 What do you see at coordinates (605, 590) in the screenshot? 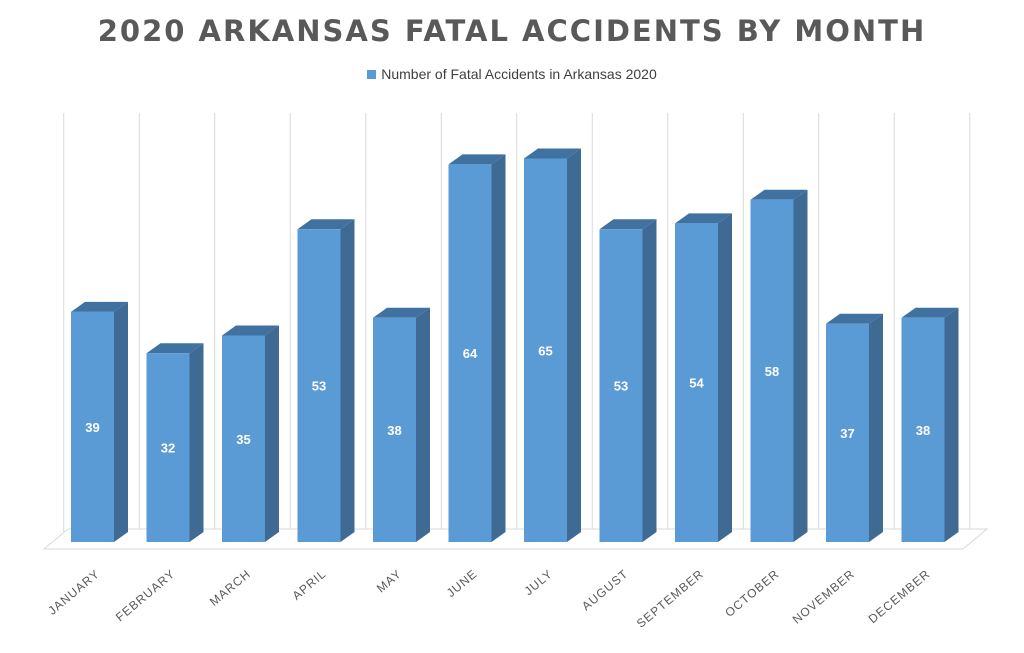
I see `category-label: AUGUST` at bounding box center [605, 590].